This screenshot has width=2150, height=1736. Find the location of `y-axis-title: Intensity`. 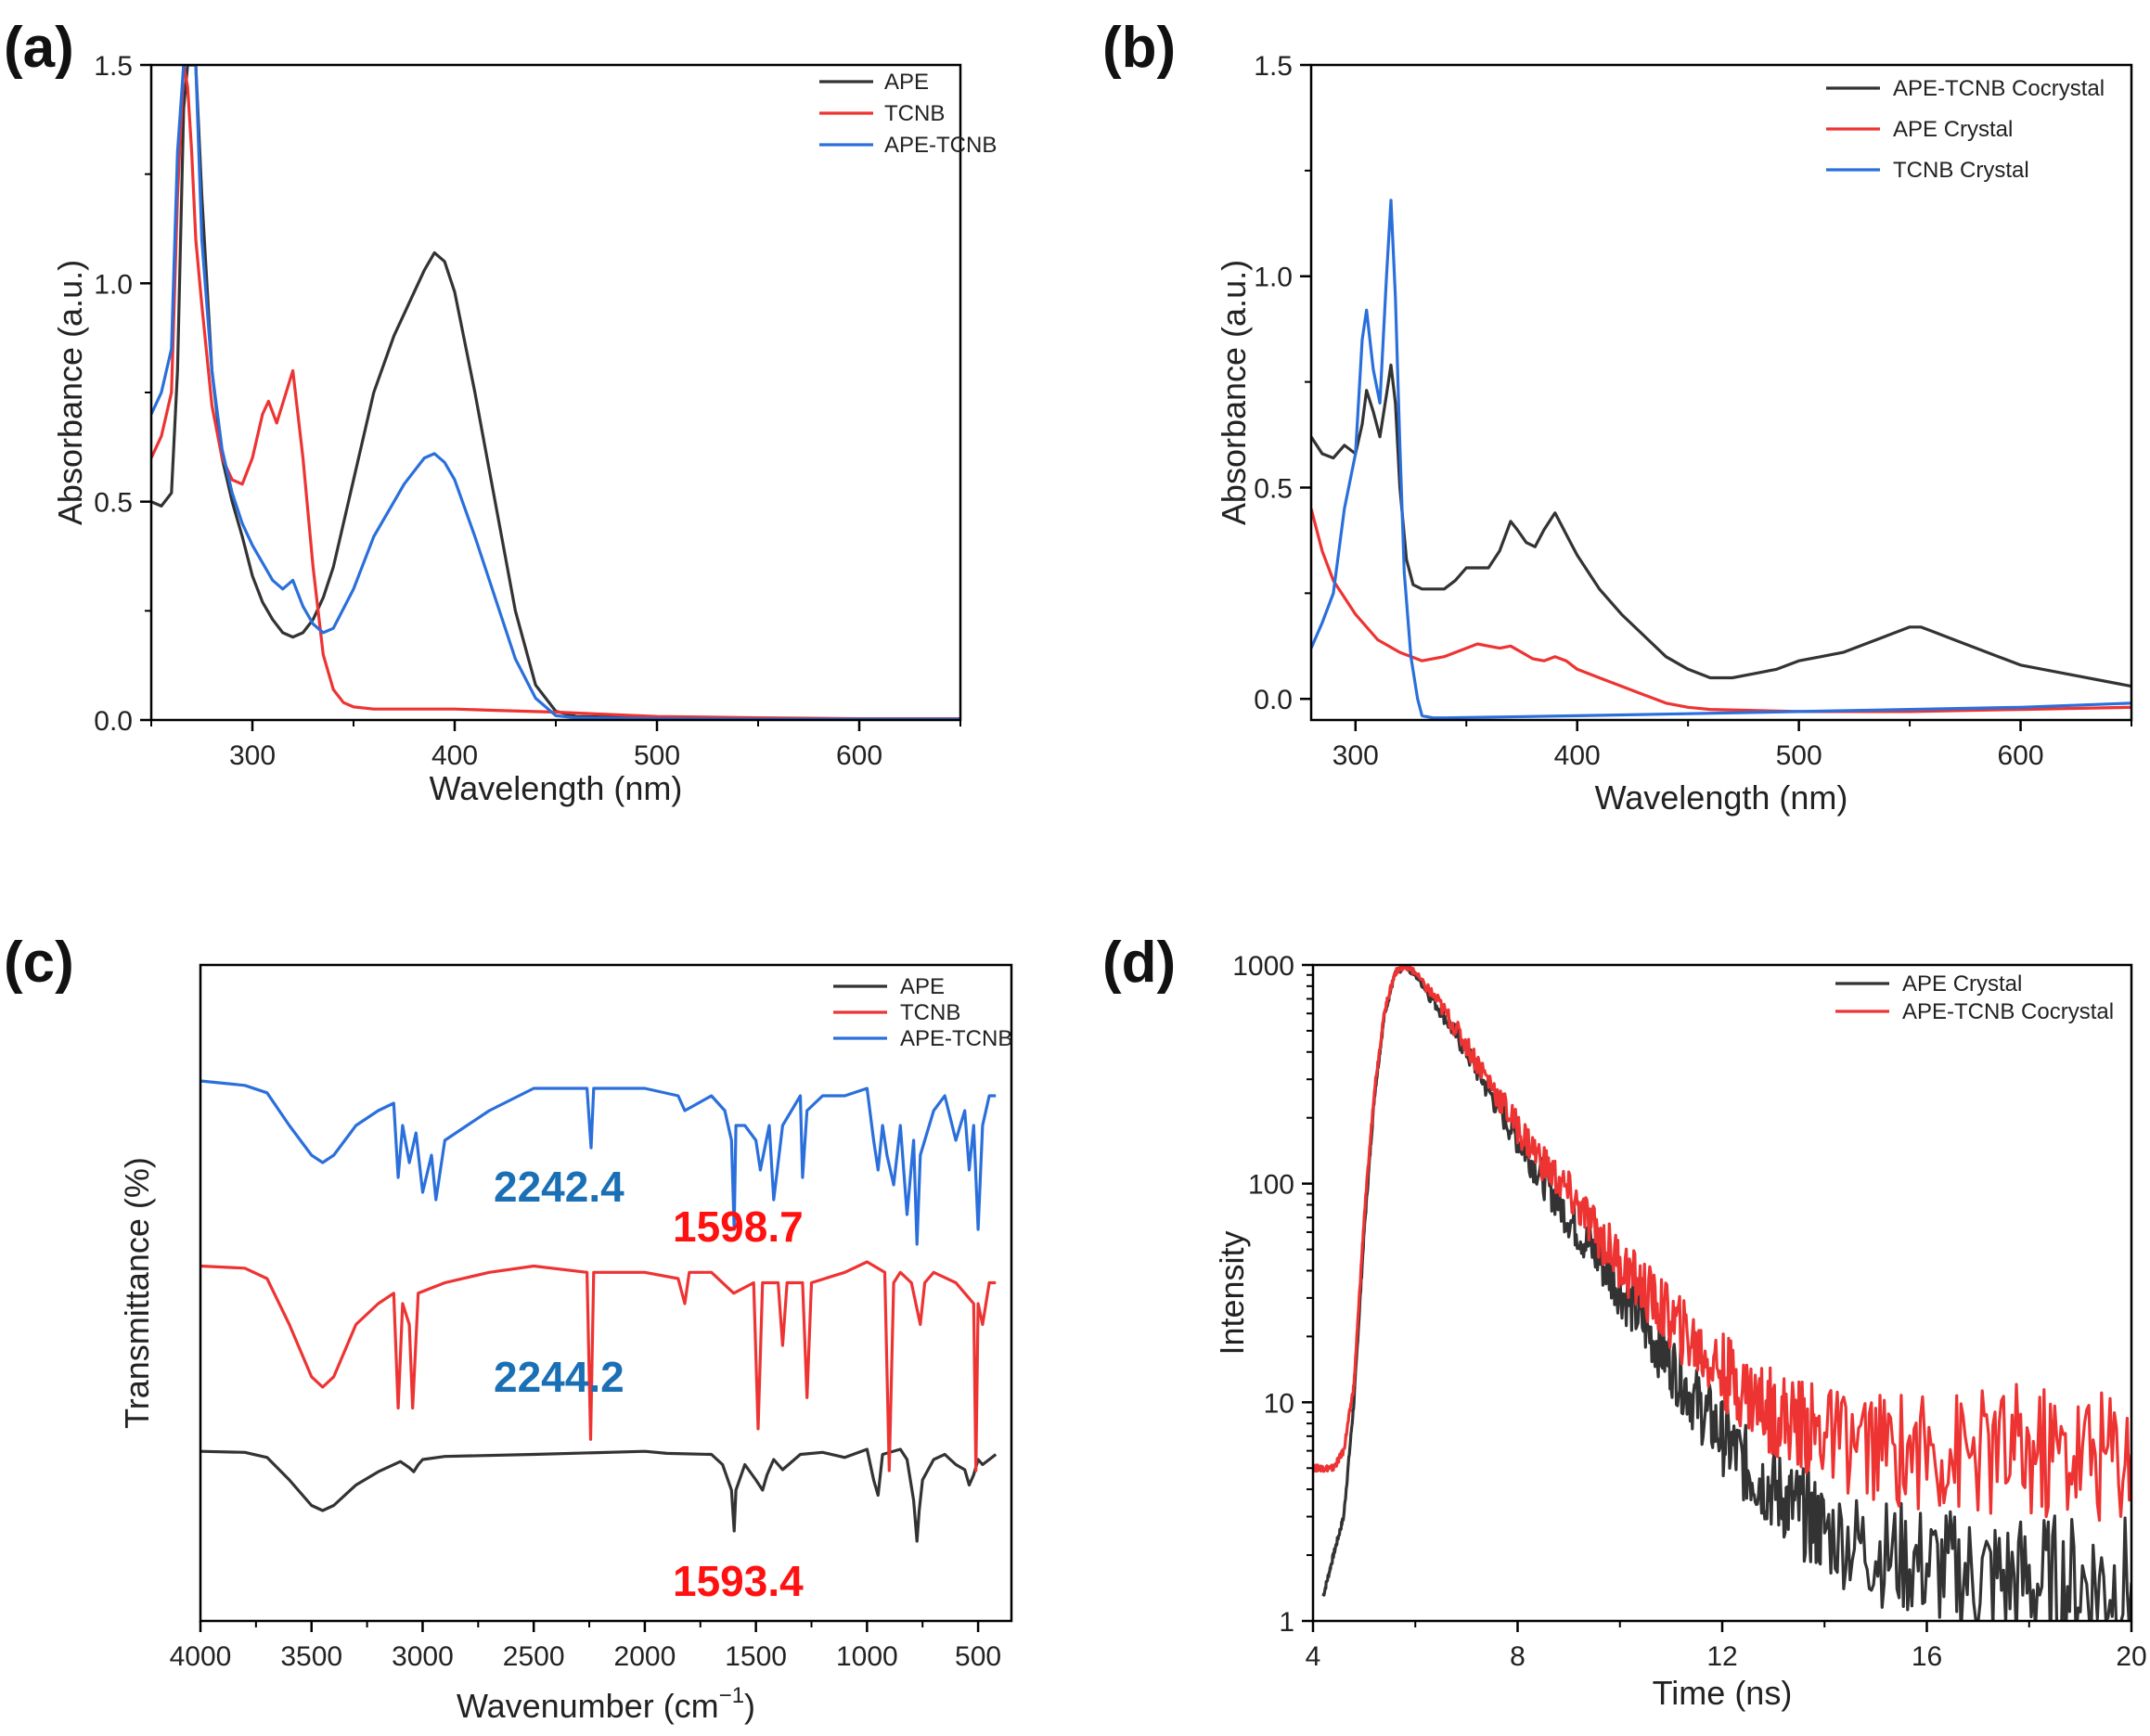

y-axis-title: Intensity is located at coordinates (1232, 1292).